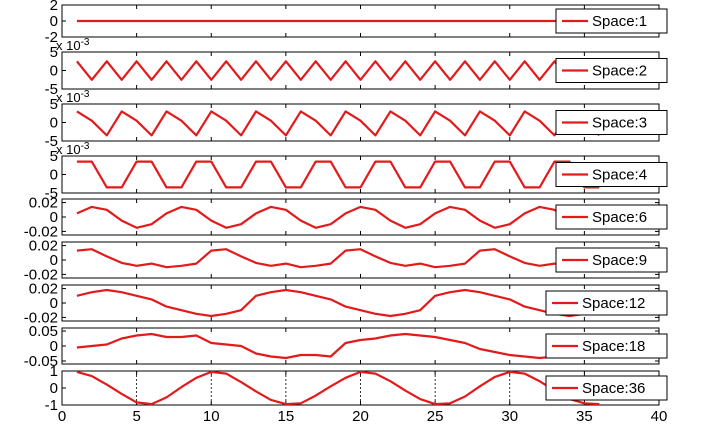 Image resolution: width=706 pixels, height=425 pixels. Describe the element at coordinates (435, 416) in the screenshot. I see `x-tick-label: 25` at that location.